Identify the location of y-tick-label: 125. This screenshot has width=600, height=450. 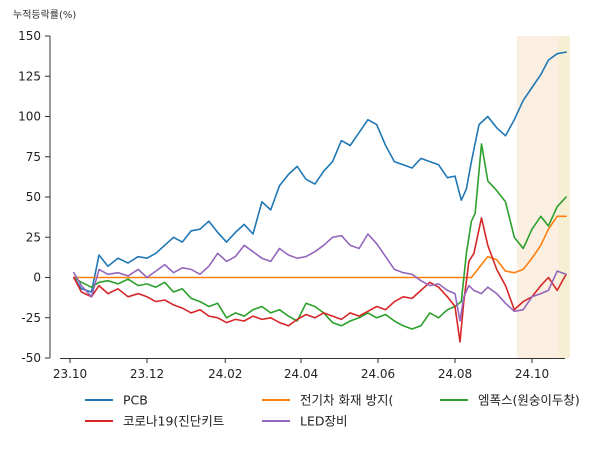
(29, 76).